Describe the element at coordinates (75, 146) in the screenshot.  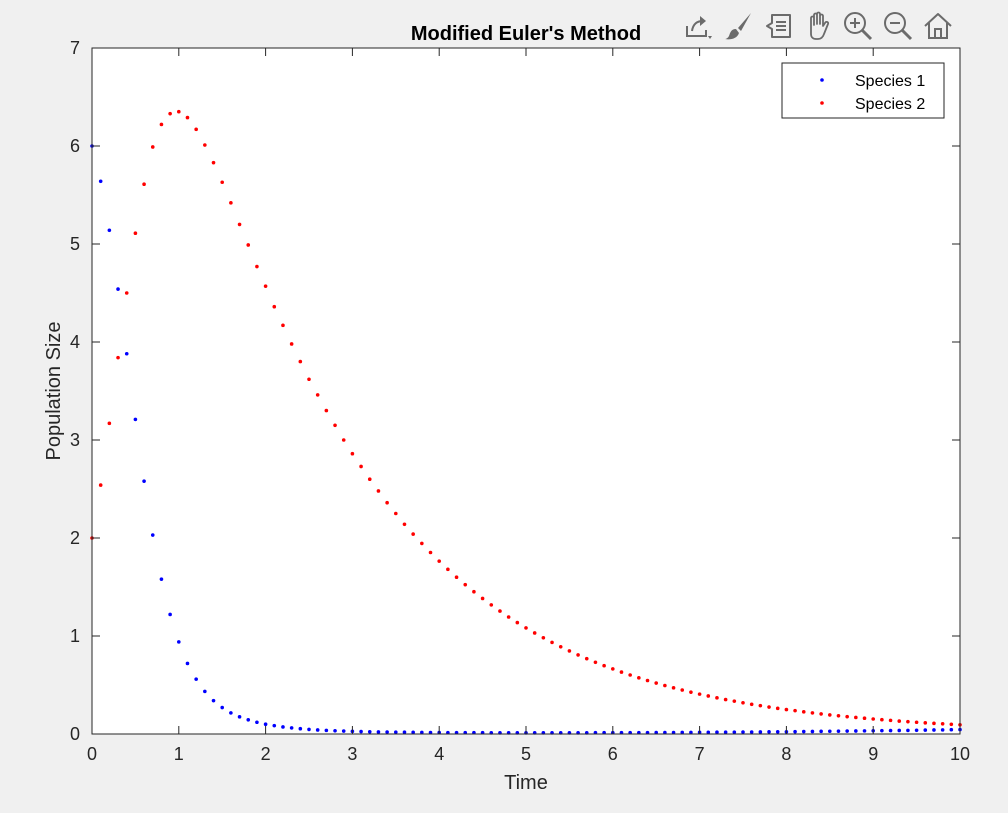
I see `y-tick-label: 6` at that location.